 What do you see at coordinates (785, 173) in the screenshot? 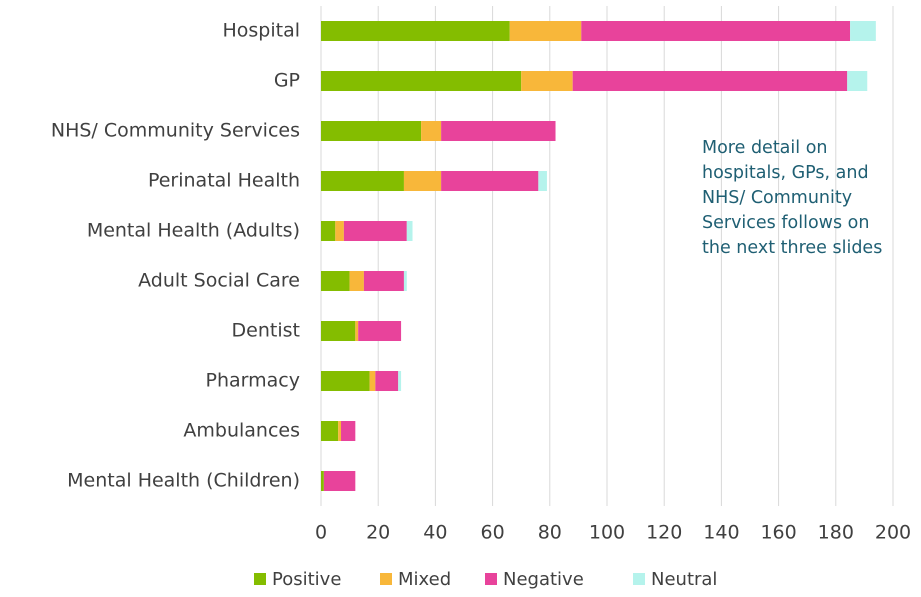
I see `annotation: hospitals, GPs, and` at bounding box center [785, 173].